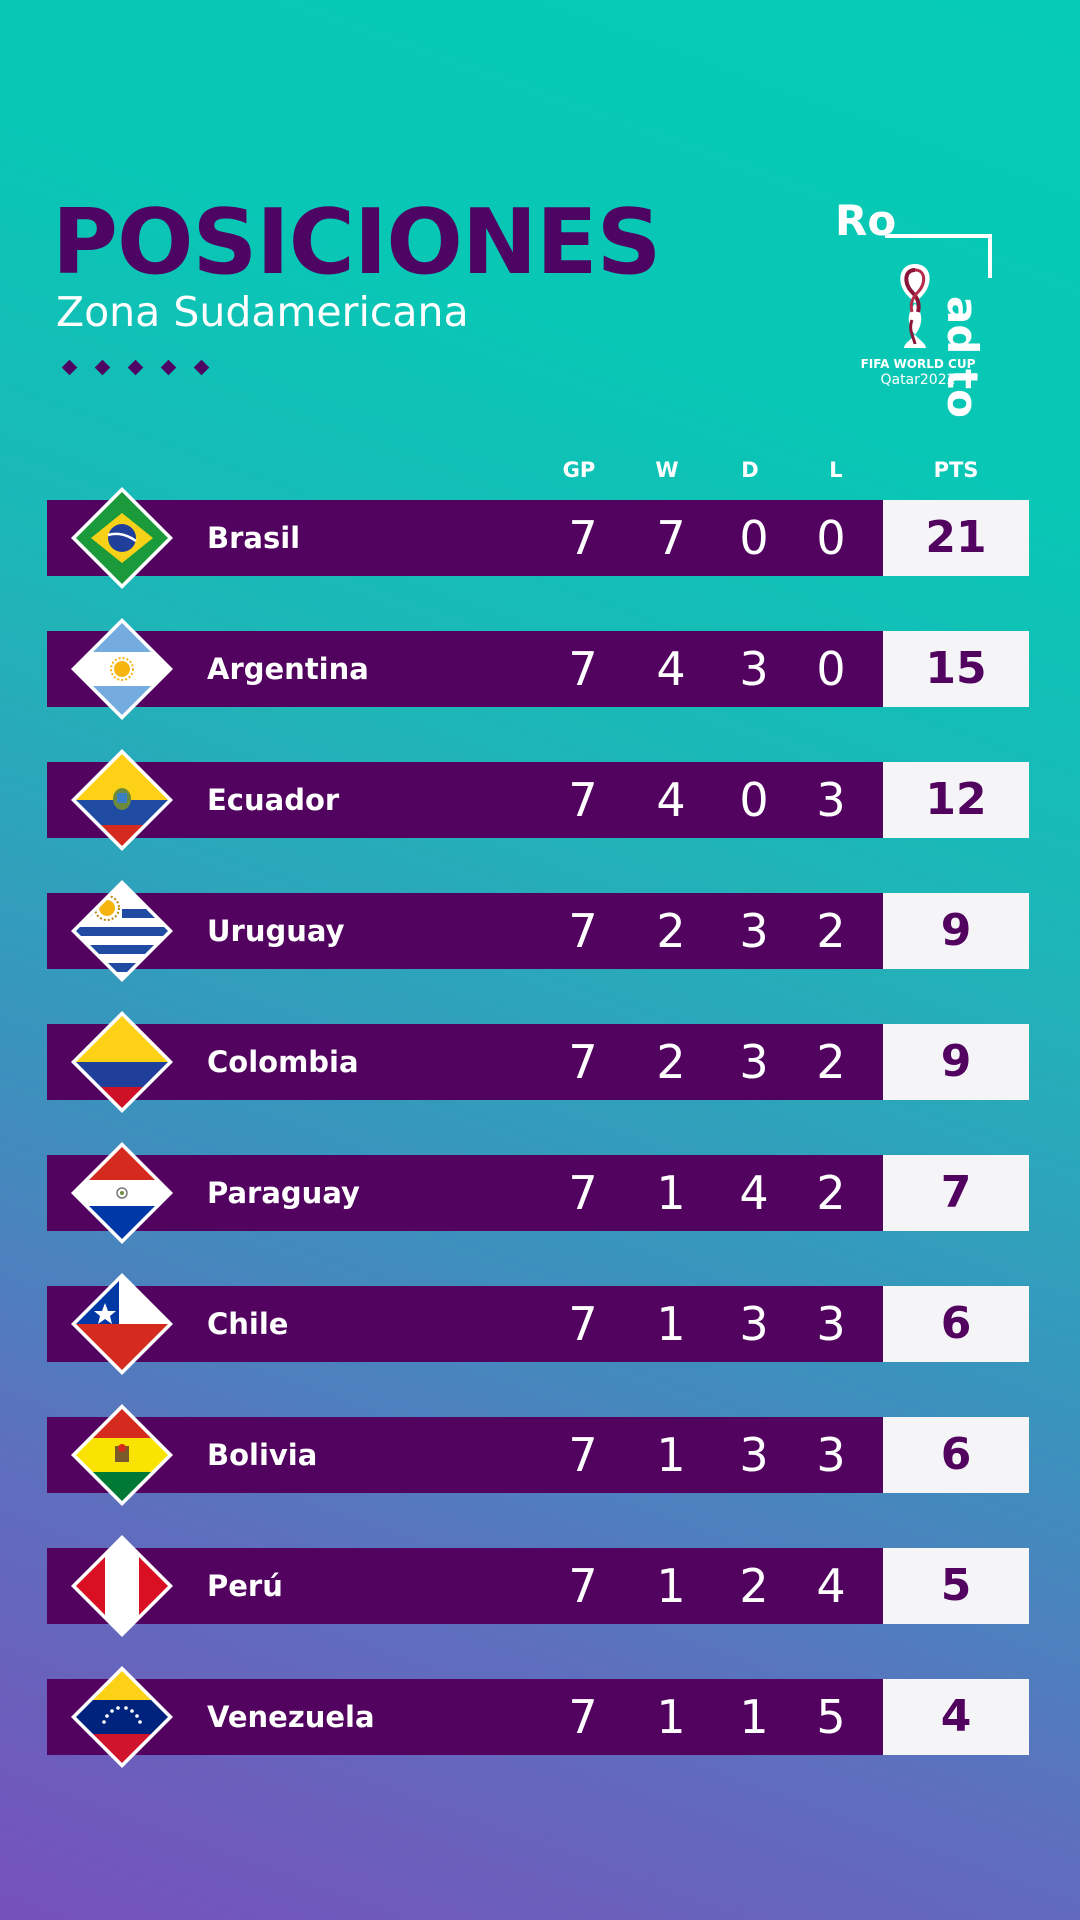  I want to click on argentina-flag-icon, so click(122, 669).